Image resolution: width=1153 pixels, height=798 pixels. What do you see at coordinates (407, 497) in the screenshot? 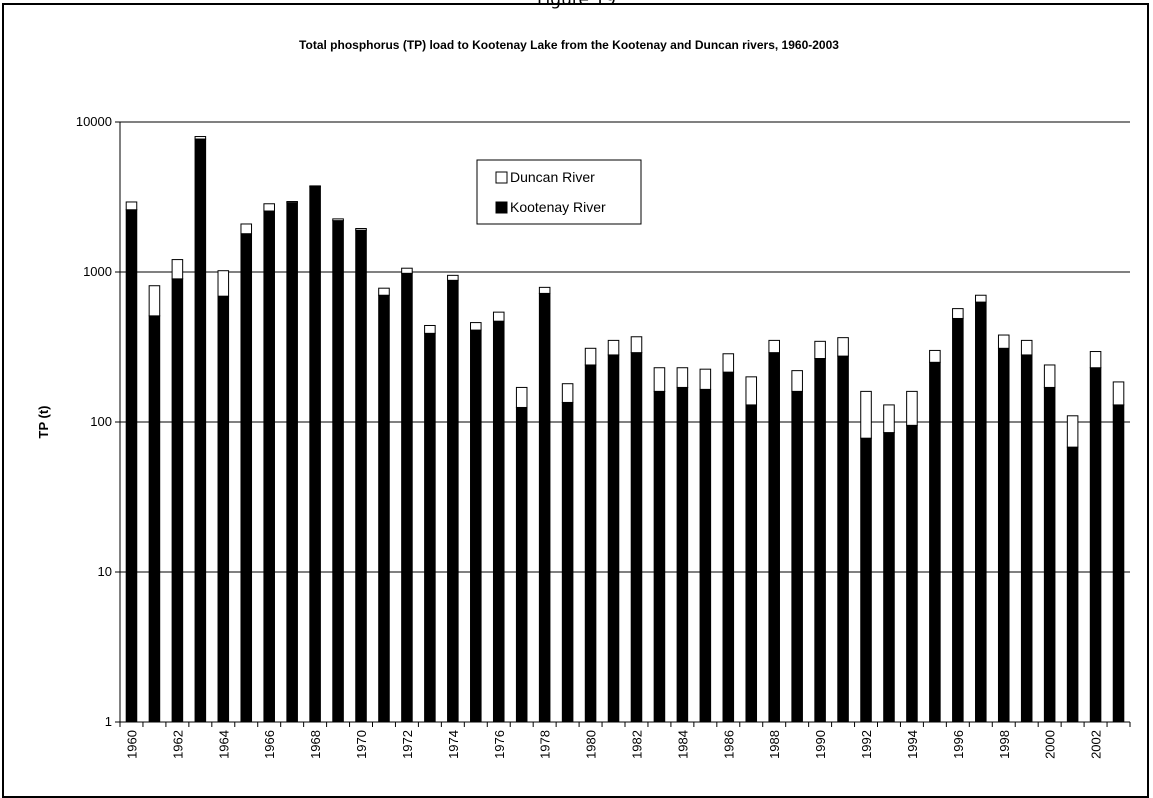
I see `bar-kootenay-1972` at bounding box center [407, 497].